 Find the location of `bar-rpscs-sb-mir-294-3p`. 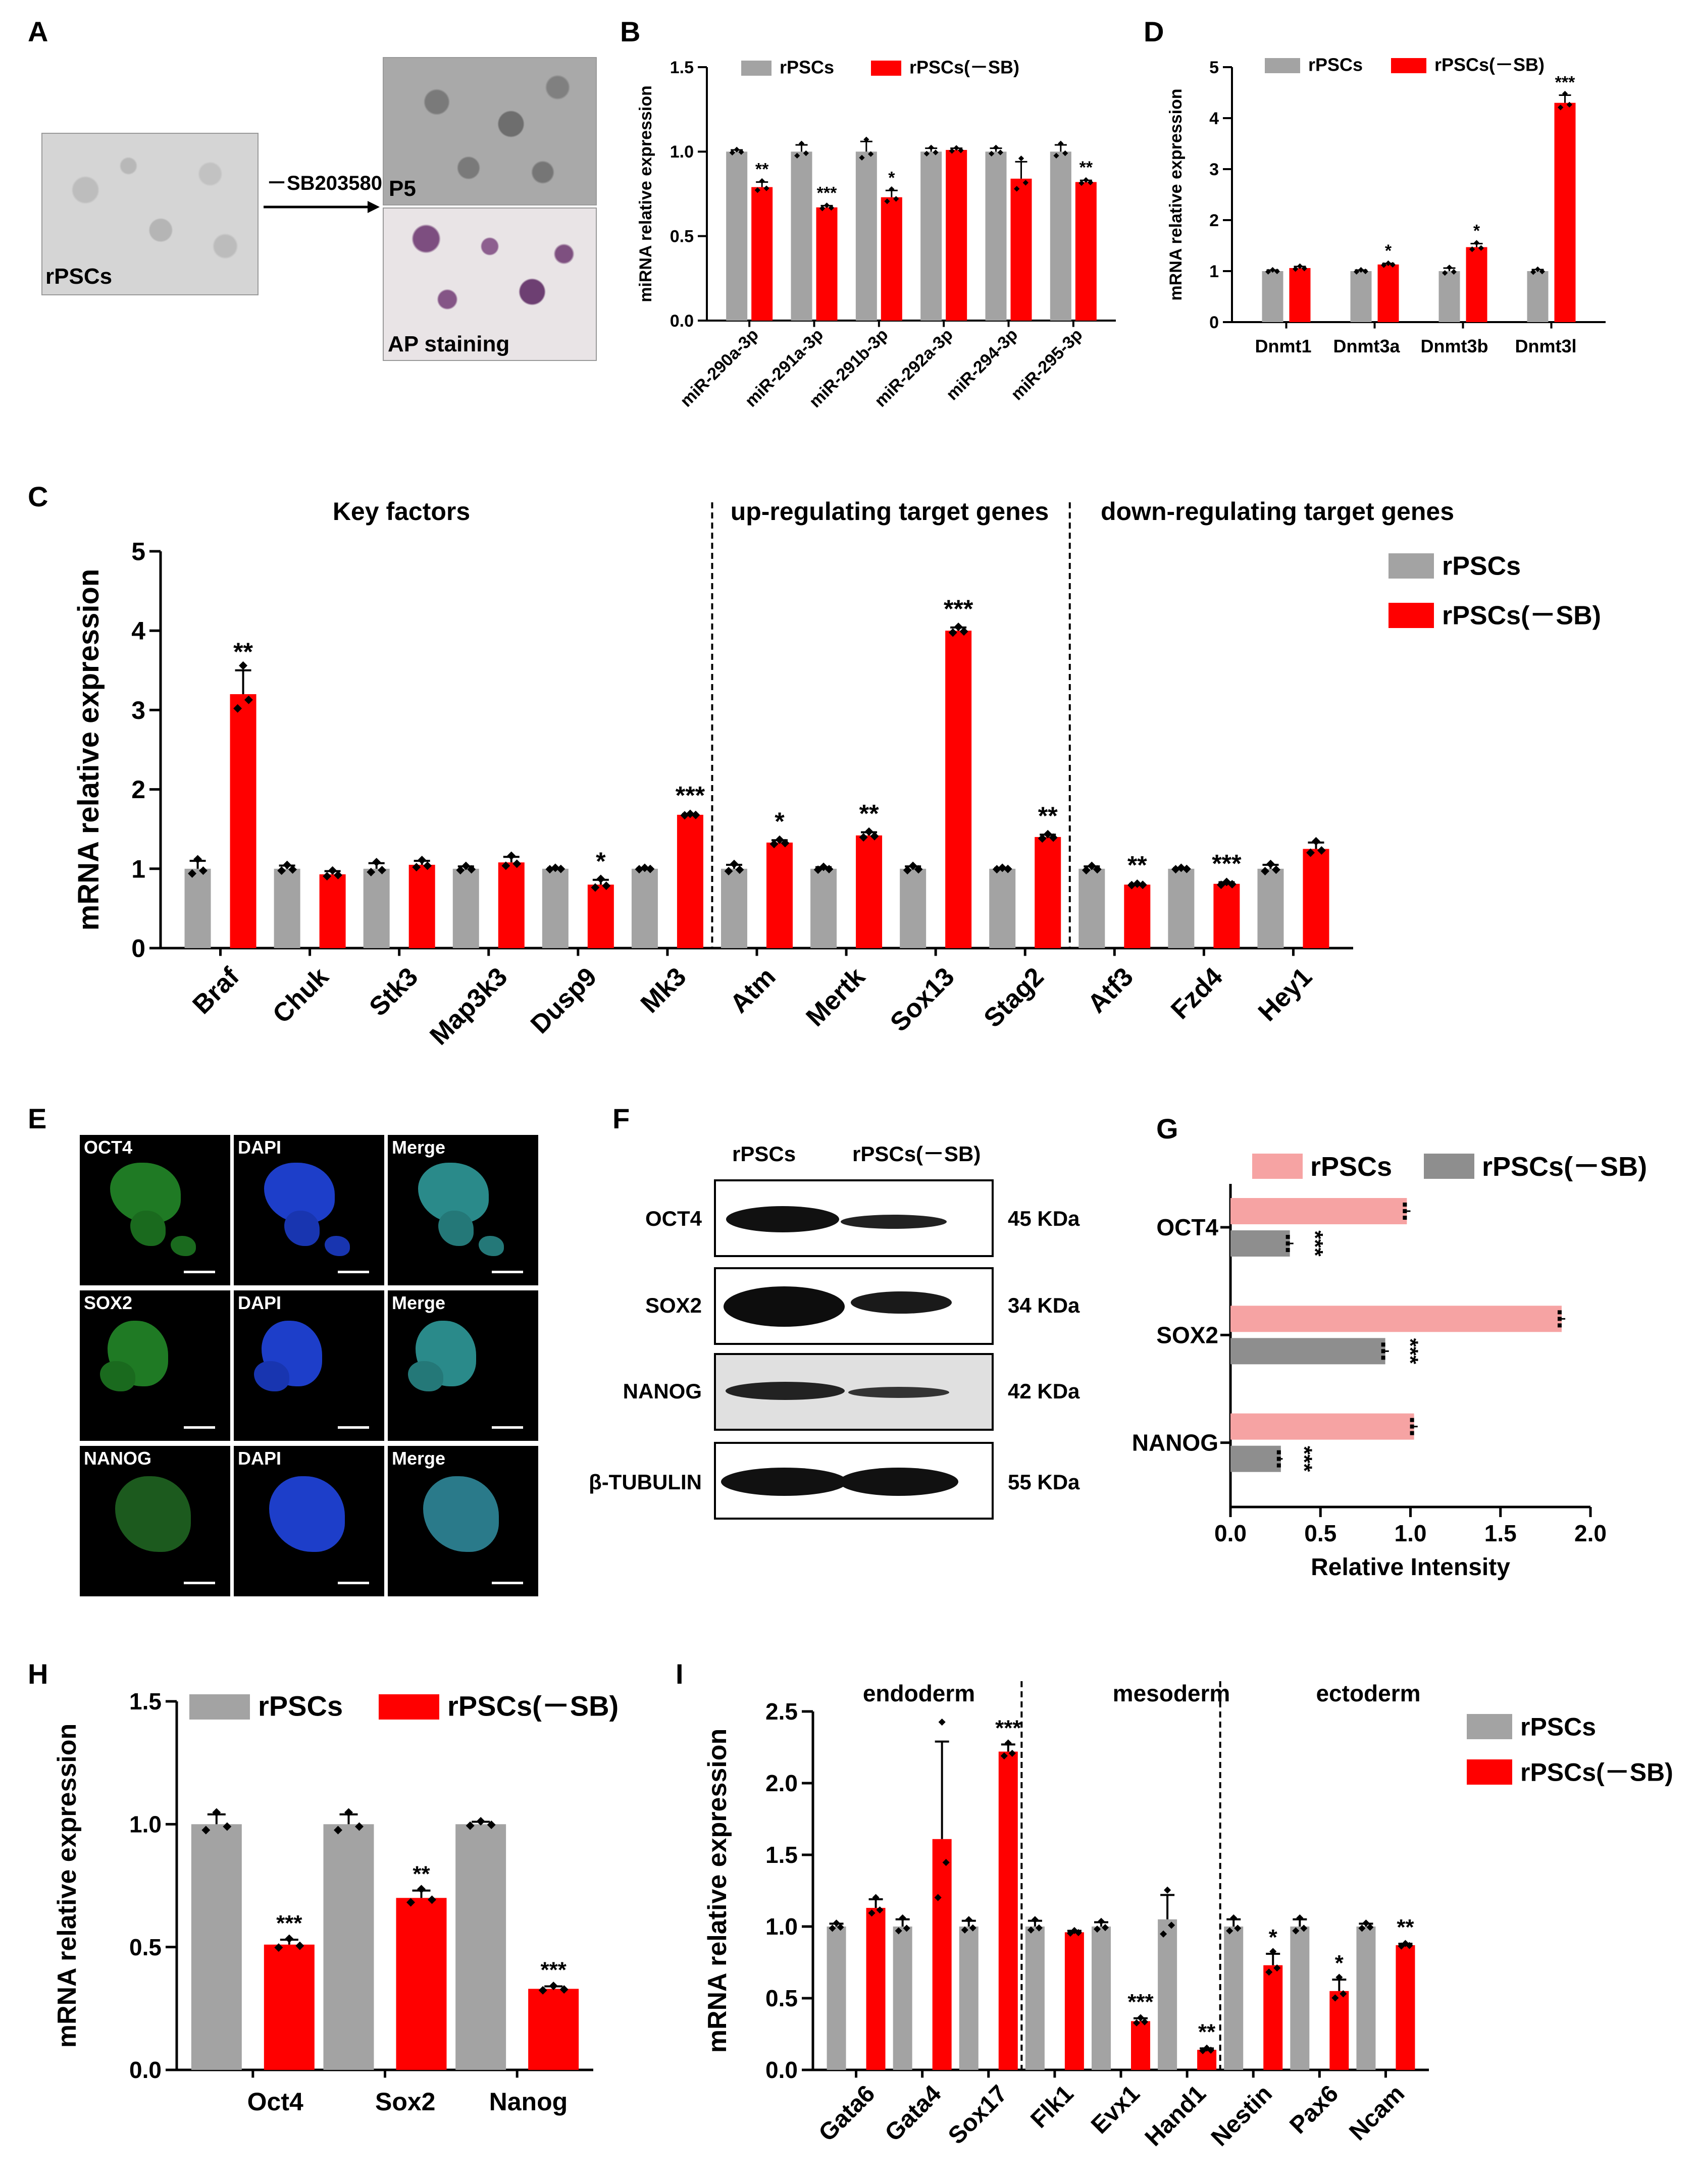

bar-rpscs-sb-mir-294-3p is located at coordinates (1021, 249).